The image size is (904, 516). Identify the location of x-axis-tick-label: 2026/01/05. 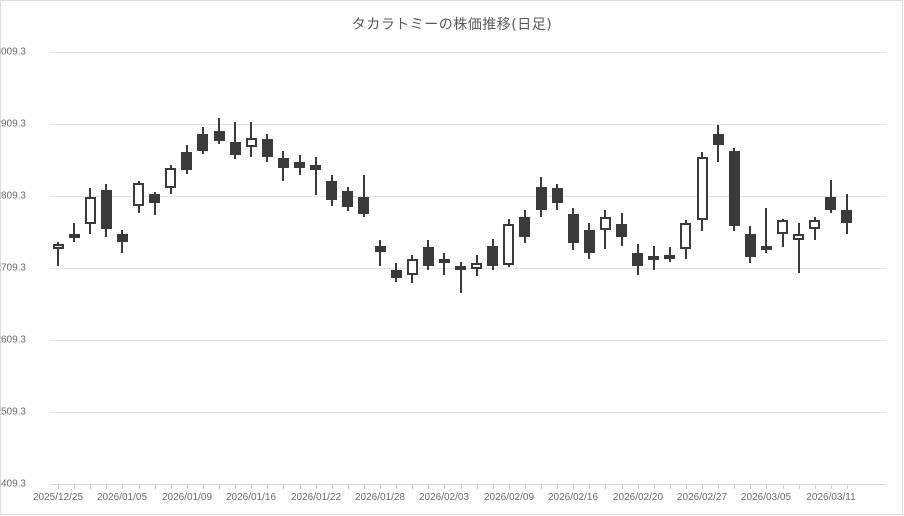
(122, 497).